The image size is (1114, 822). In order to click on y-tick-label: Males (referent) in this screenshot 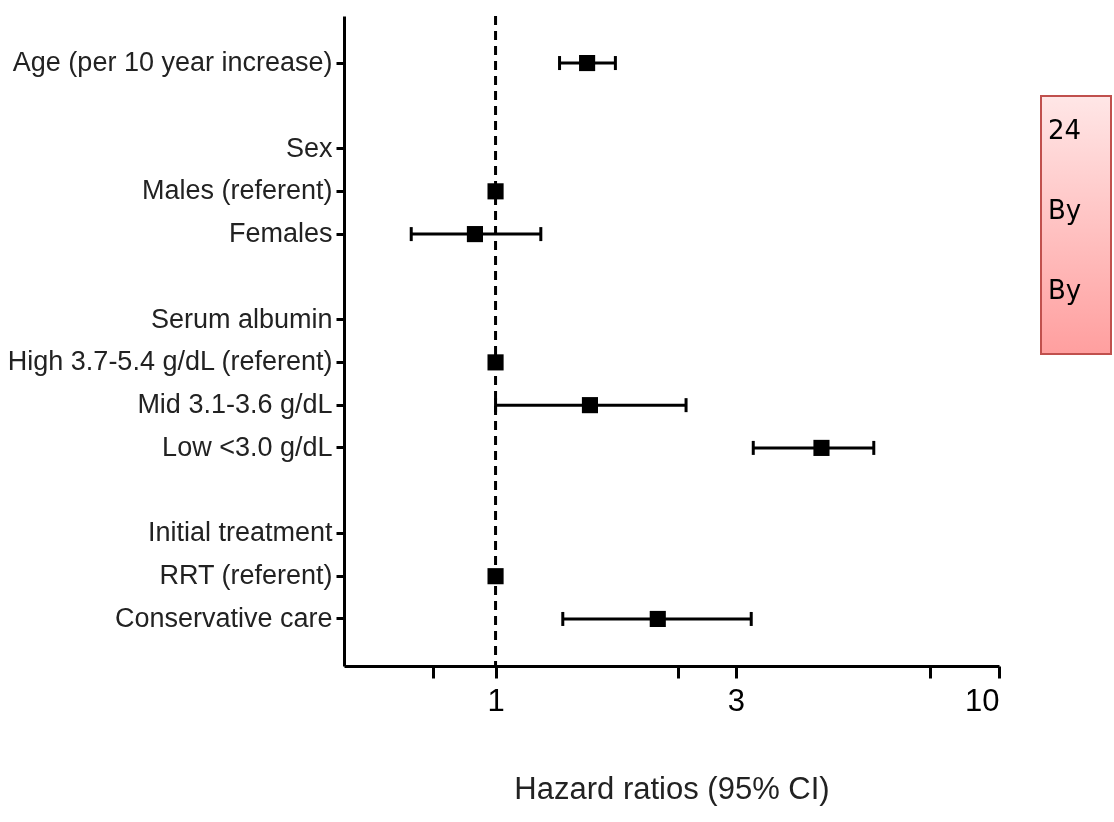, I will do `click(237, 190)`.